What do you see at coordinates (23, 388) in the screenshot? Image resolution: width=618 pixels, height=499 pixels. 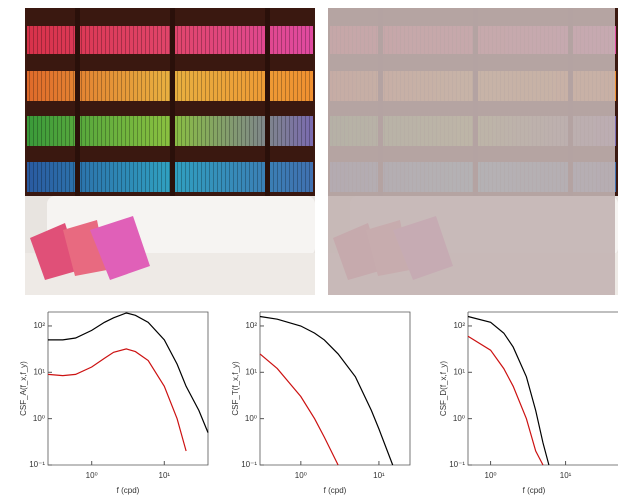 I see `y-axis-label: CSF_A(f_x,f_y)` at bounding box center [23, 388].